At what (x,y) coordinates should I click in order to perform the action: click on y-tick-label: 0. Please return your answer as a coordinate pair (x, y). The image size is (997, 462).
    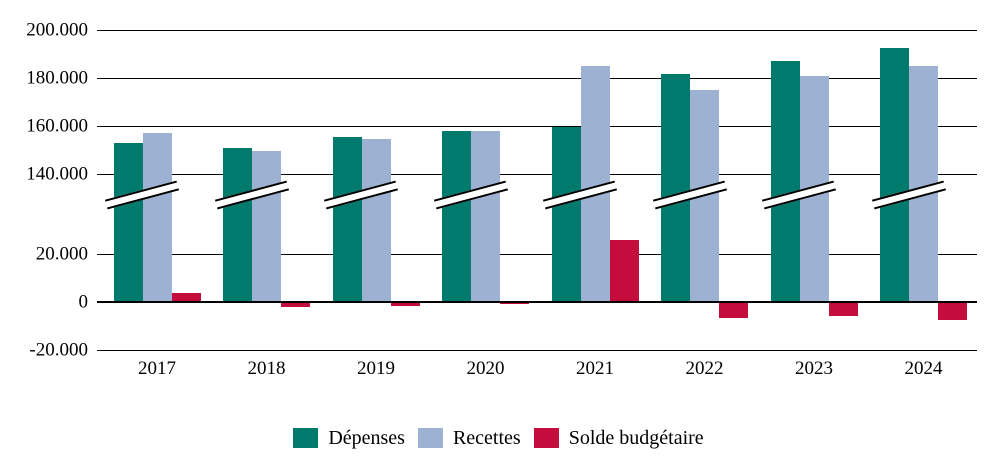
    Looking at the image, I should click on (83, 302).